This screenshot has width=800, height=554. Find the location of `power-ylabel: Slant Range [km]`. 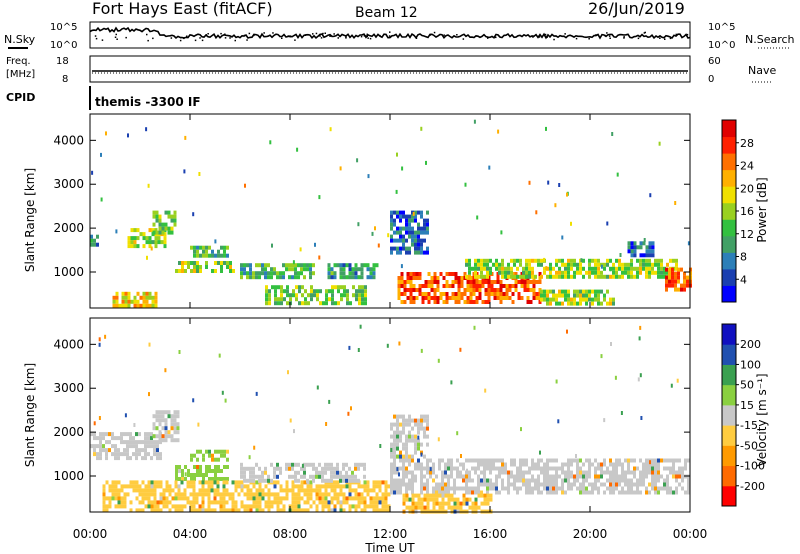

power-ylabel: Slant Range [km] is located at coordinates (30, 220).